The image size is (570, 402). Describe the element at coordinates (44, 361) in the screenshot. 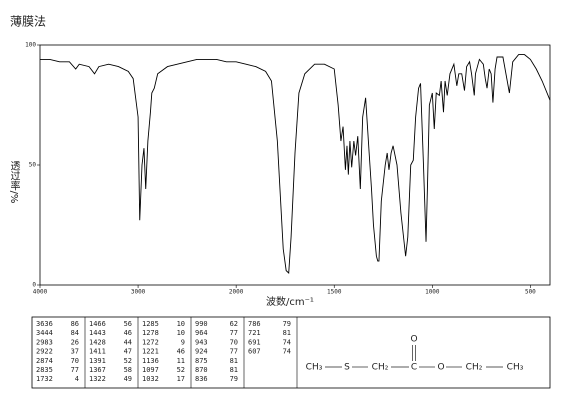

I see `wavenumber: 2874` at that location.